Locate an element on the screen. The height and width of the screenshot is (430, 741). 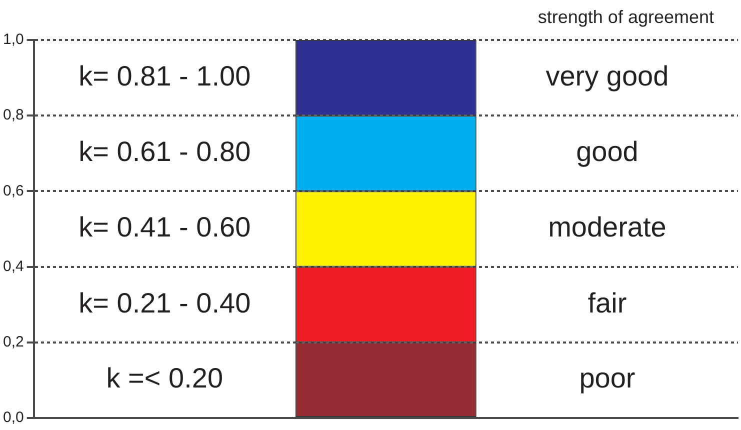
text: moderate is located at coordinates (607, 227).